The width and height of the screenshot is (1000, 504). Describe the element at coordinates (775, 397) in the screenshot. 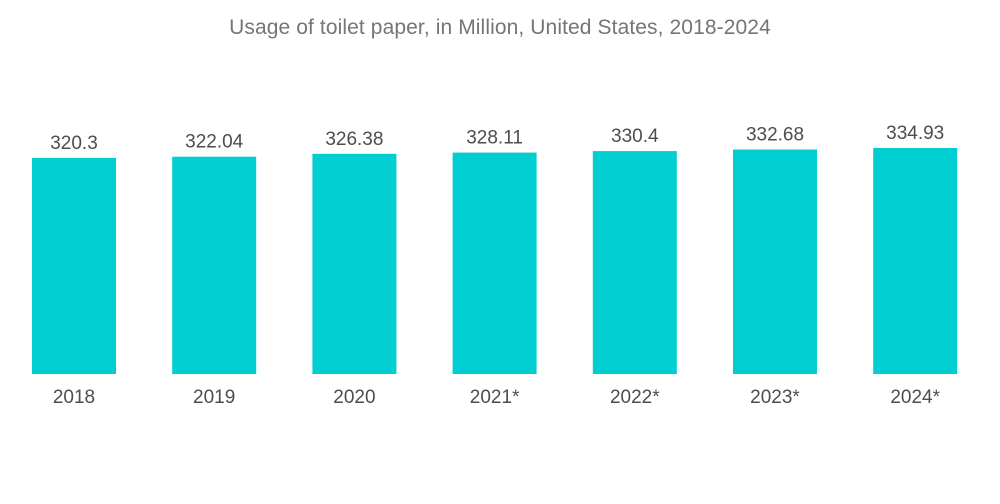

I see `category-tick-label: 2023*` at that location.